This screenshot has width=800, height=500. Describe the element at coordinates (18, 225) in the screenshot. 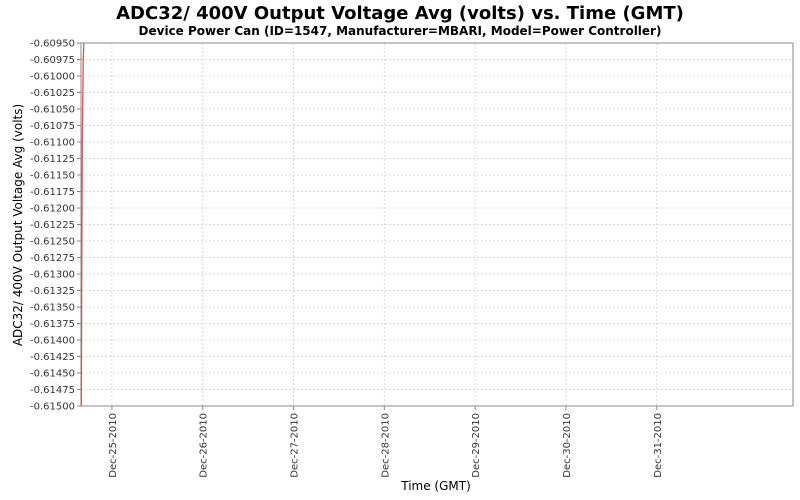

I see `y-axis-label: ADC32/ 400V Output Voltage Avg (volts)` at that location.